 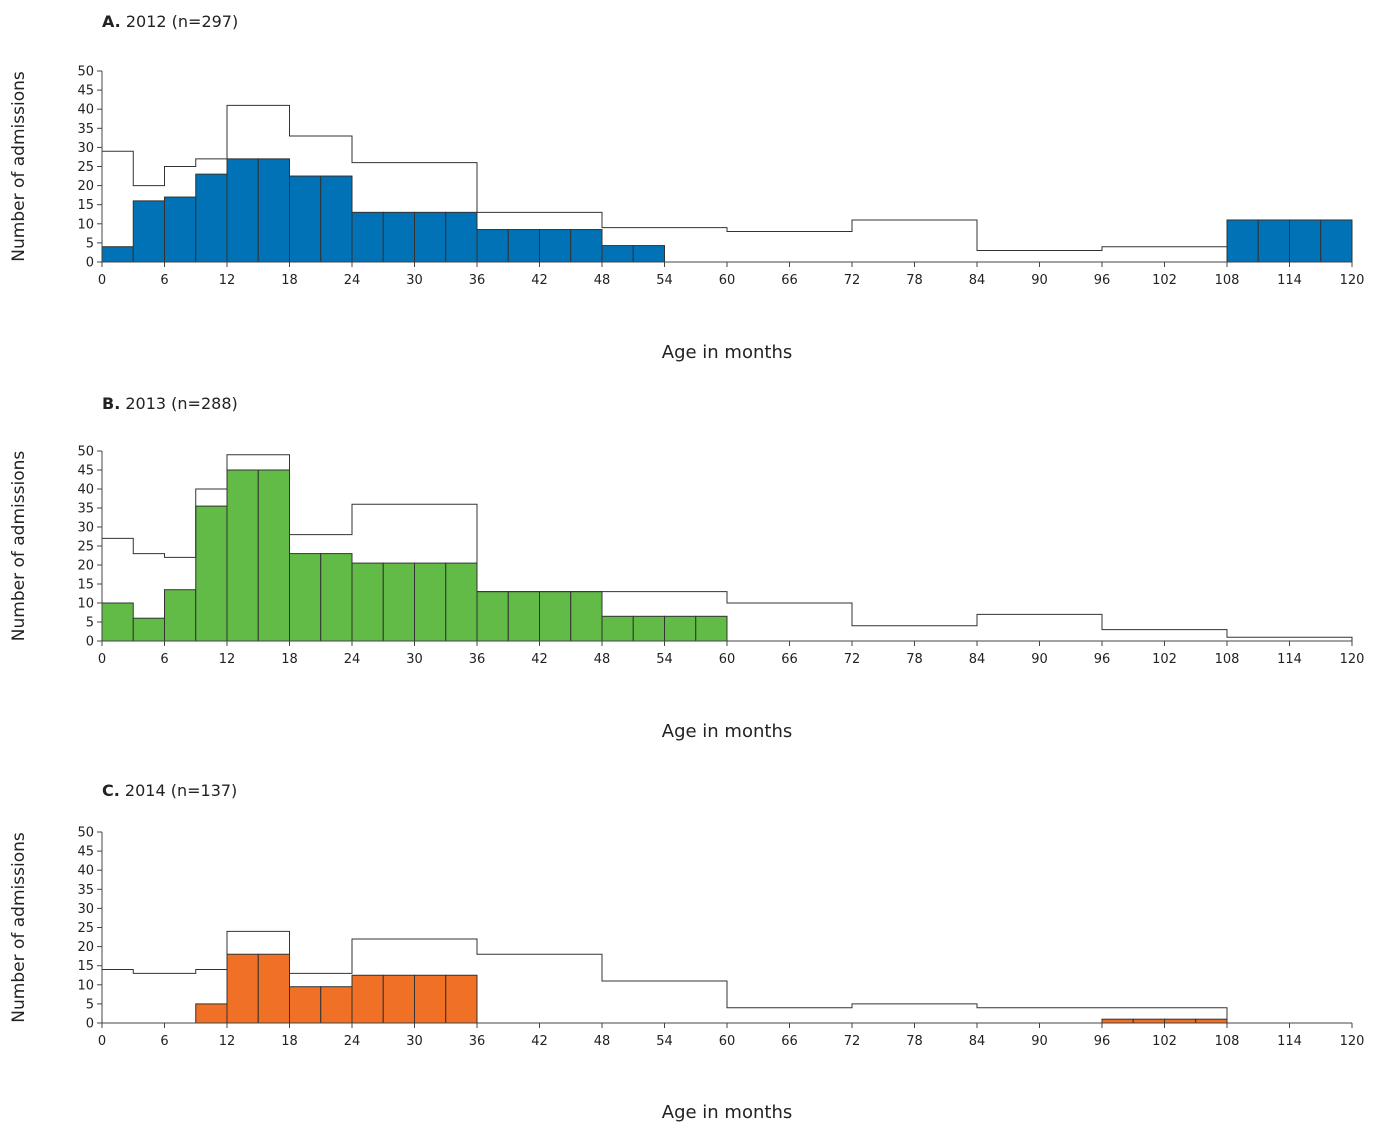 I want to click on chart-title: B. 2013 (n=288), so click(x=170, y=403).